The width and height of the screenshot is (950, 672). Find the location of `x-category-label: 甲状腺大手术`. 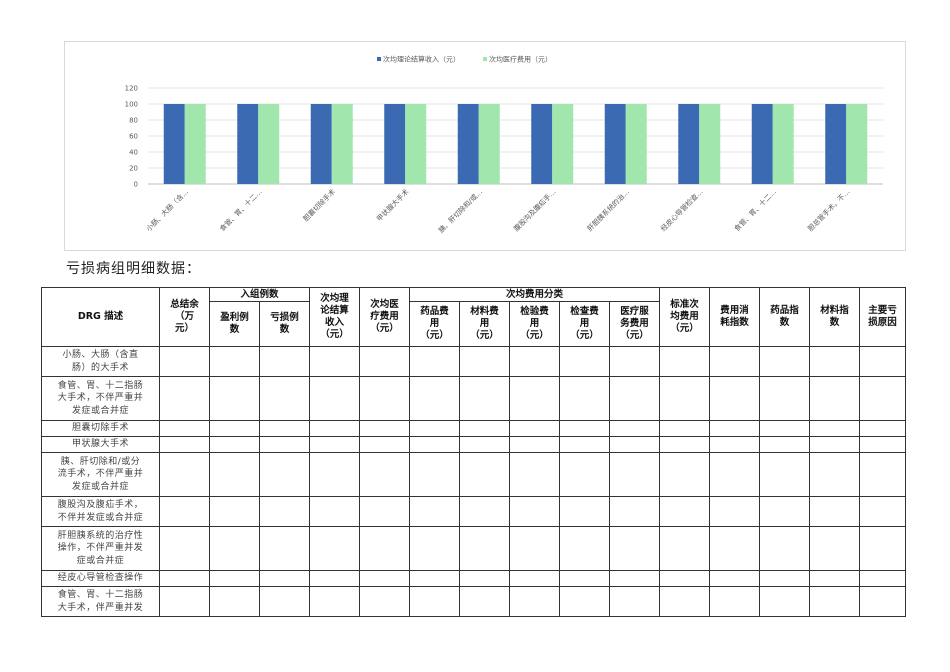

x-category-label: 甲状腺大手术 is located at coordinates (393, 205).